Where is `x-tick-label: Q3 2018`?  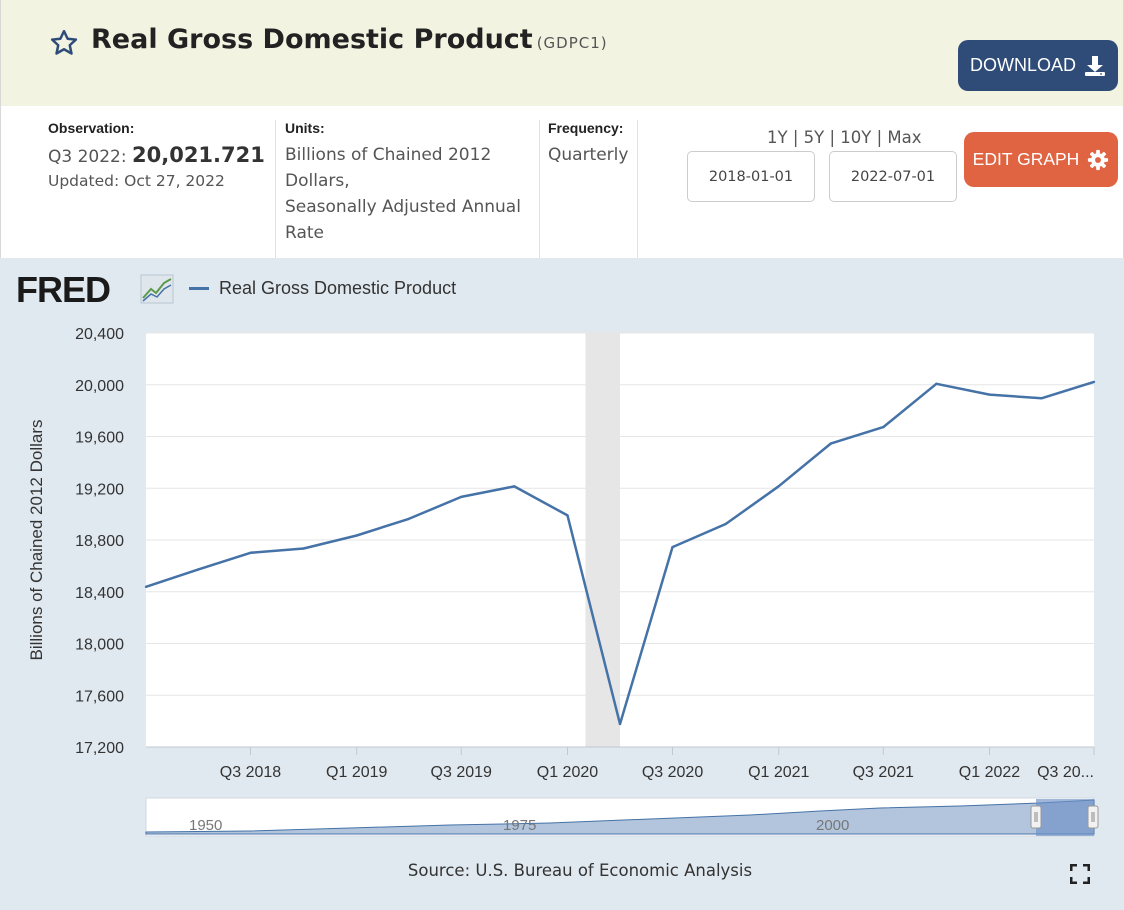
x-tick-label: Q3 2018 is located at coordinates (250, 772).